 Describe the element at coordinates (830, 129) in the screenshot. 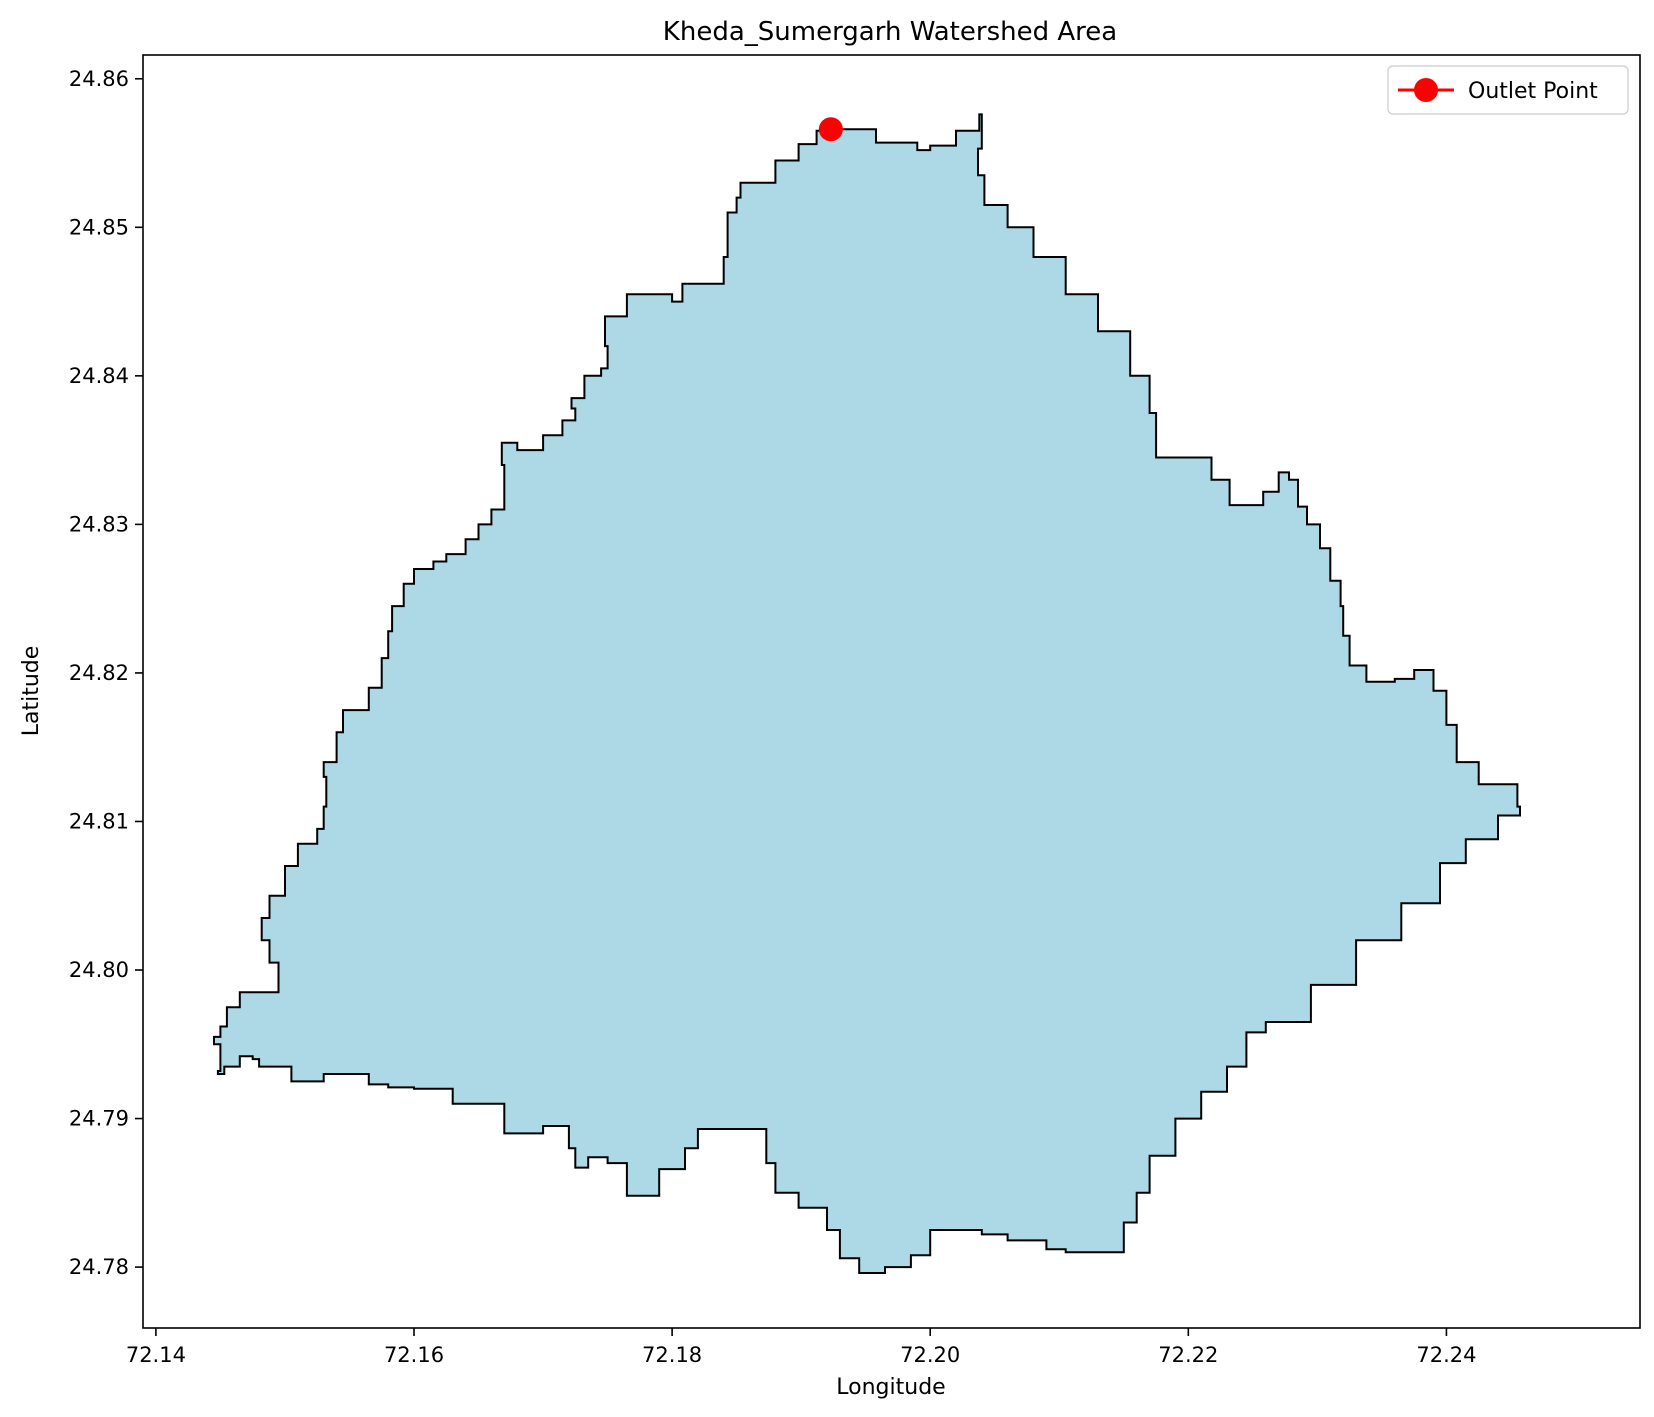

I see `outlet-point-marker` at that location.